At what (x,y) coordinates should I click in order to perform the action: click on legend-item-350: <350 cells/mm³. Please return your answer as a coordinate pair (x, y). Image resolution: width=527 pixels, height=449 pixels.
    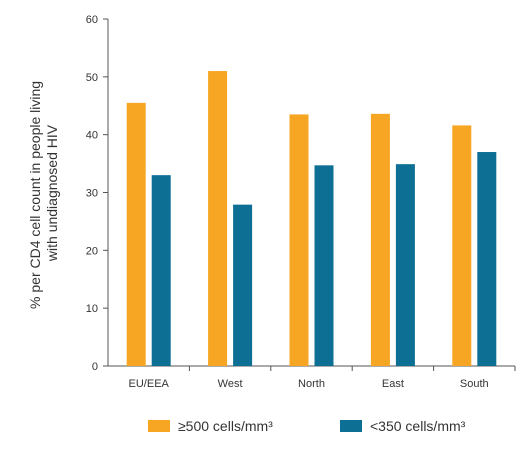
    Looking at the image, I should click on (402, 426).